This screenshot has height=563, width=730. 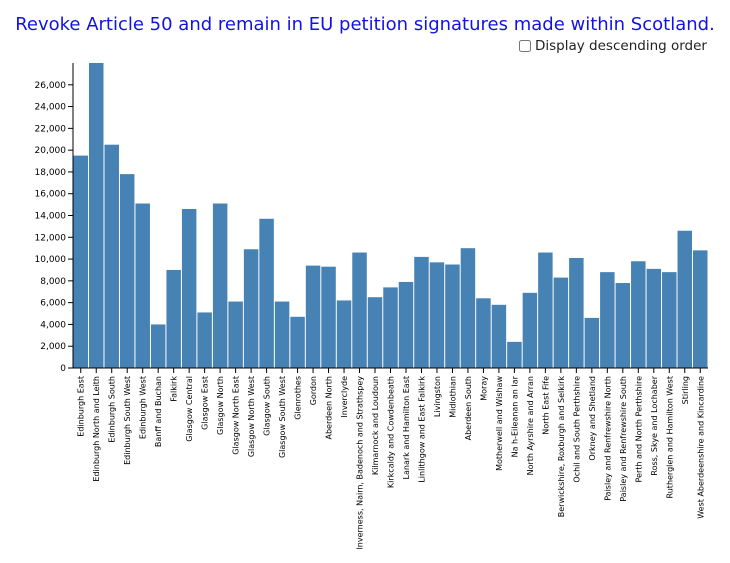 What do you see at coordinates (561, 447) in the screenshot?
I see `x-tick-label: Berwickshire, Roxburgh and Selkirk` at bounding box center [561, 447].